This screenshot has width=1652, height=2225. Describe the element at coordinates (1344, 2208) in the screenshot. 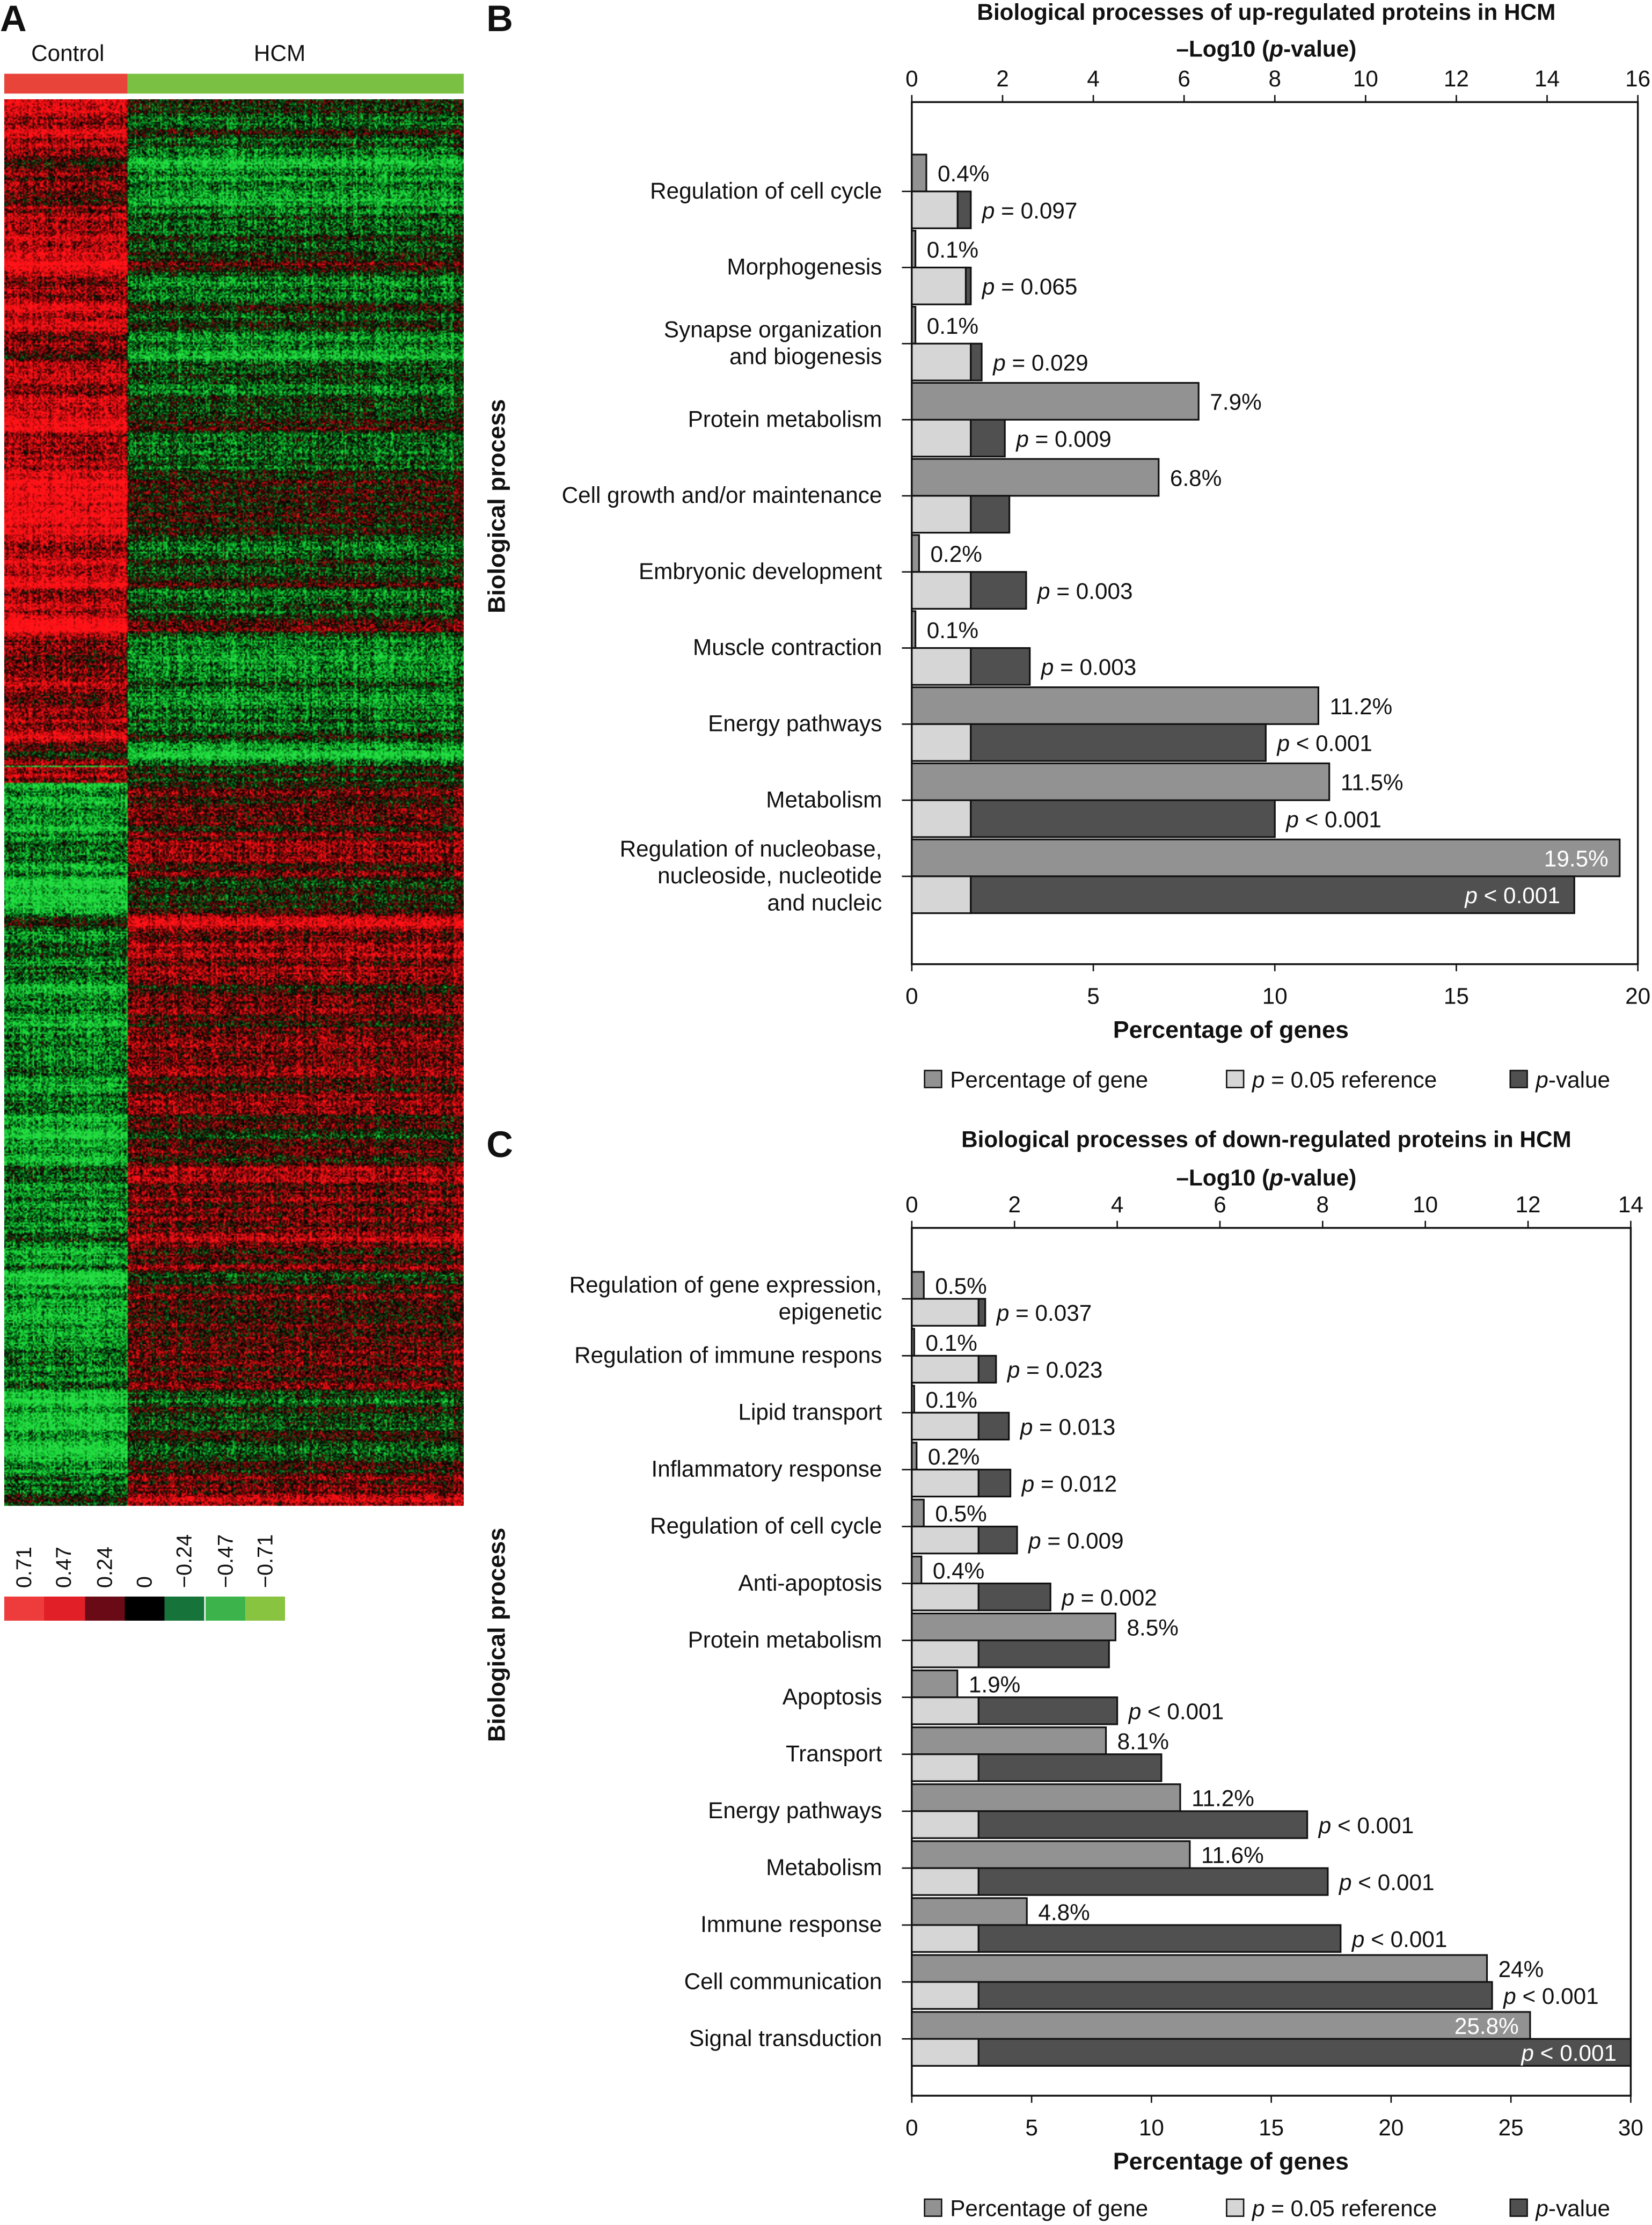

I see `legend-label: p = 0.05 reference` at that location.